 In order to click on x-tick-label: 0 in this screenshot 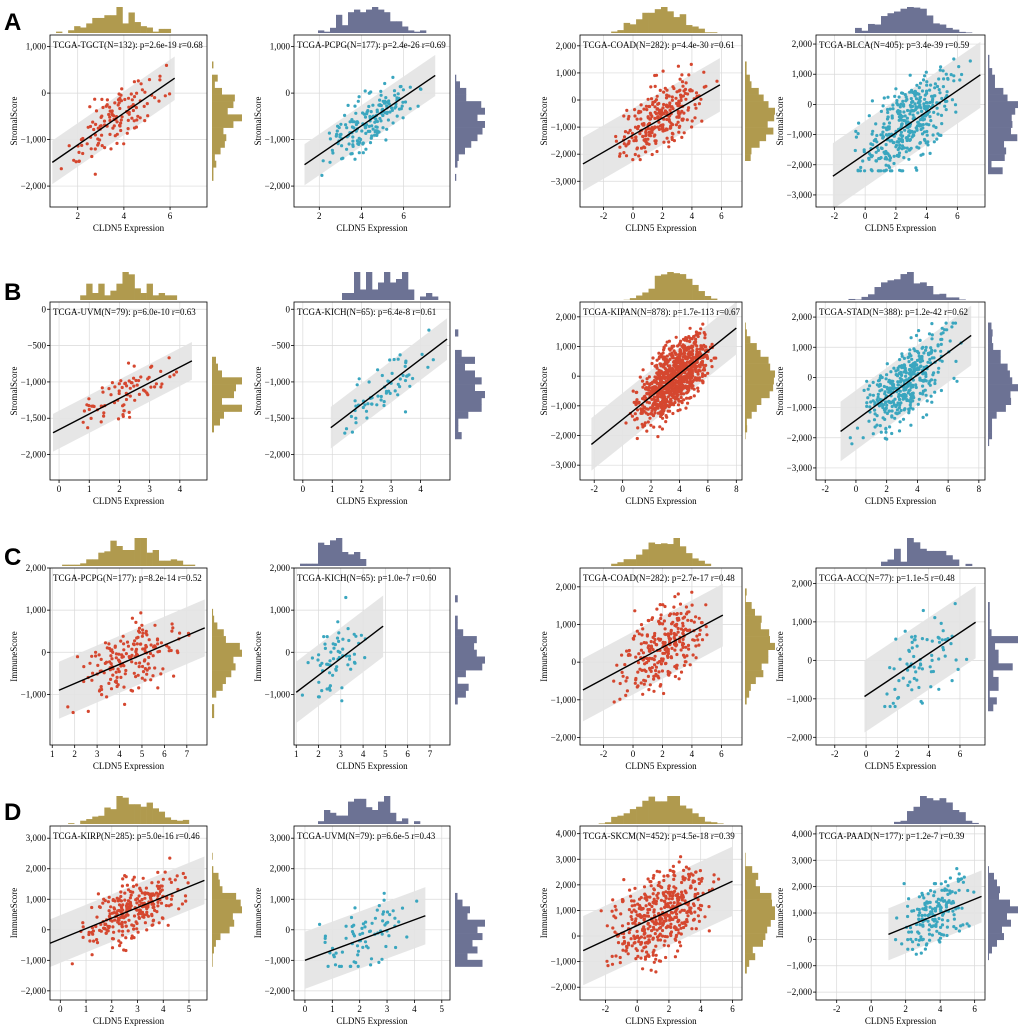, I will do `click(856, 489)`.